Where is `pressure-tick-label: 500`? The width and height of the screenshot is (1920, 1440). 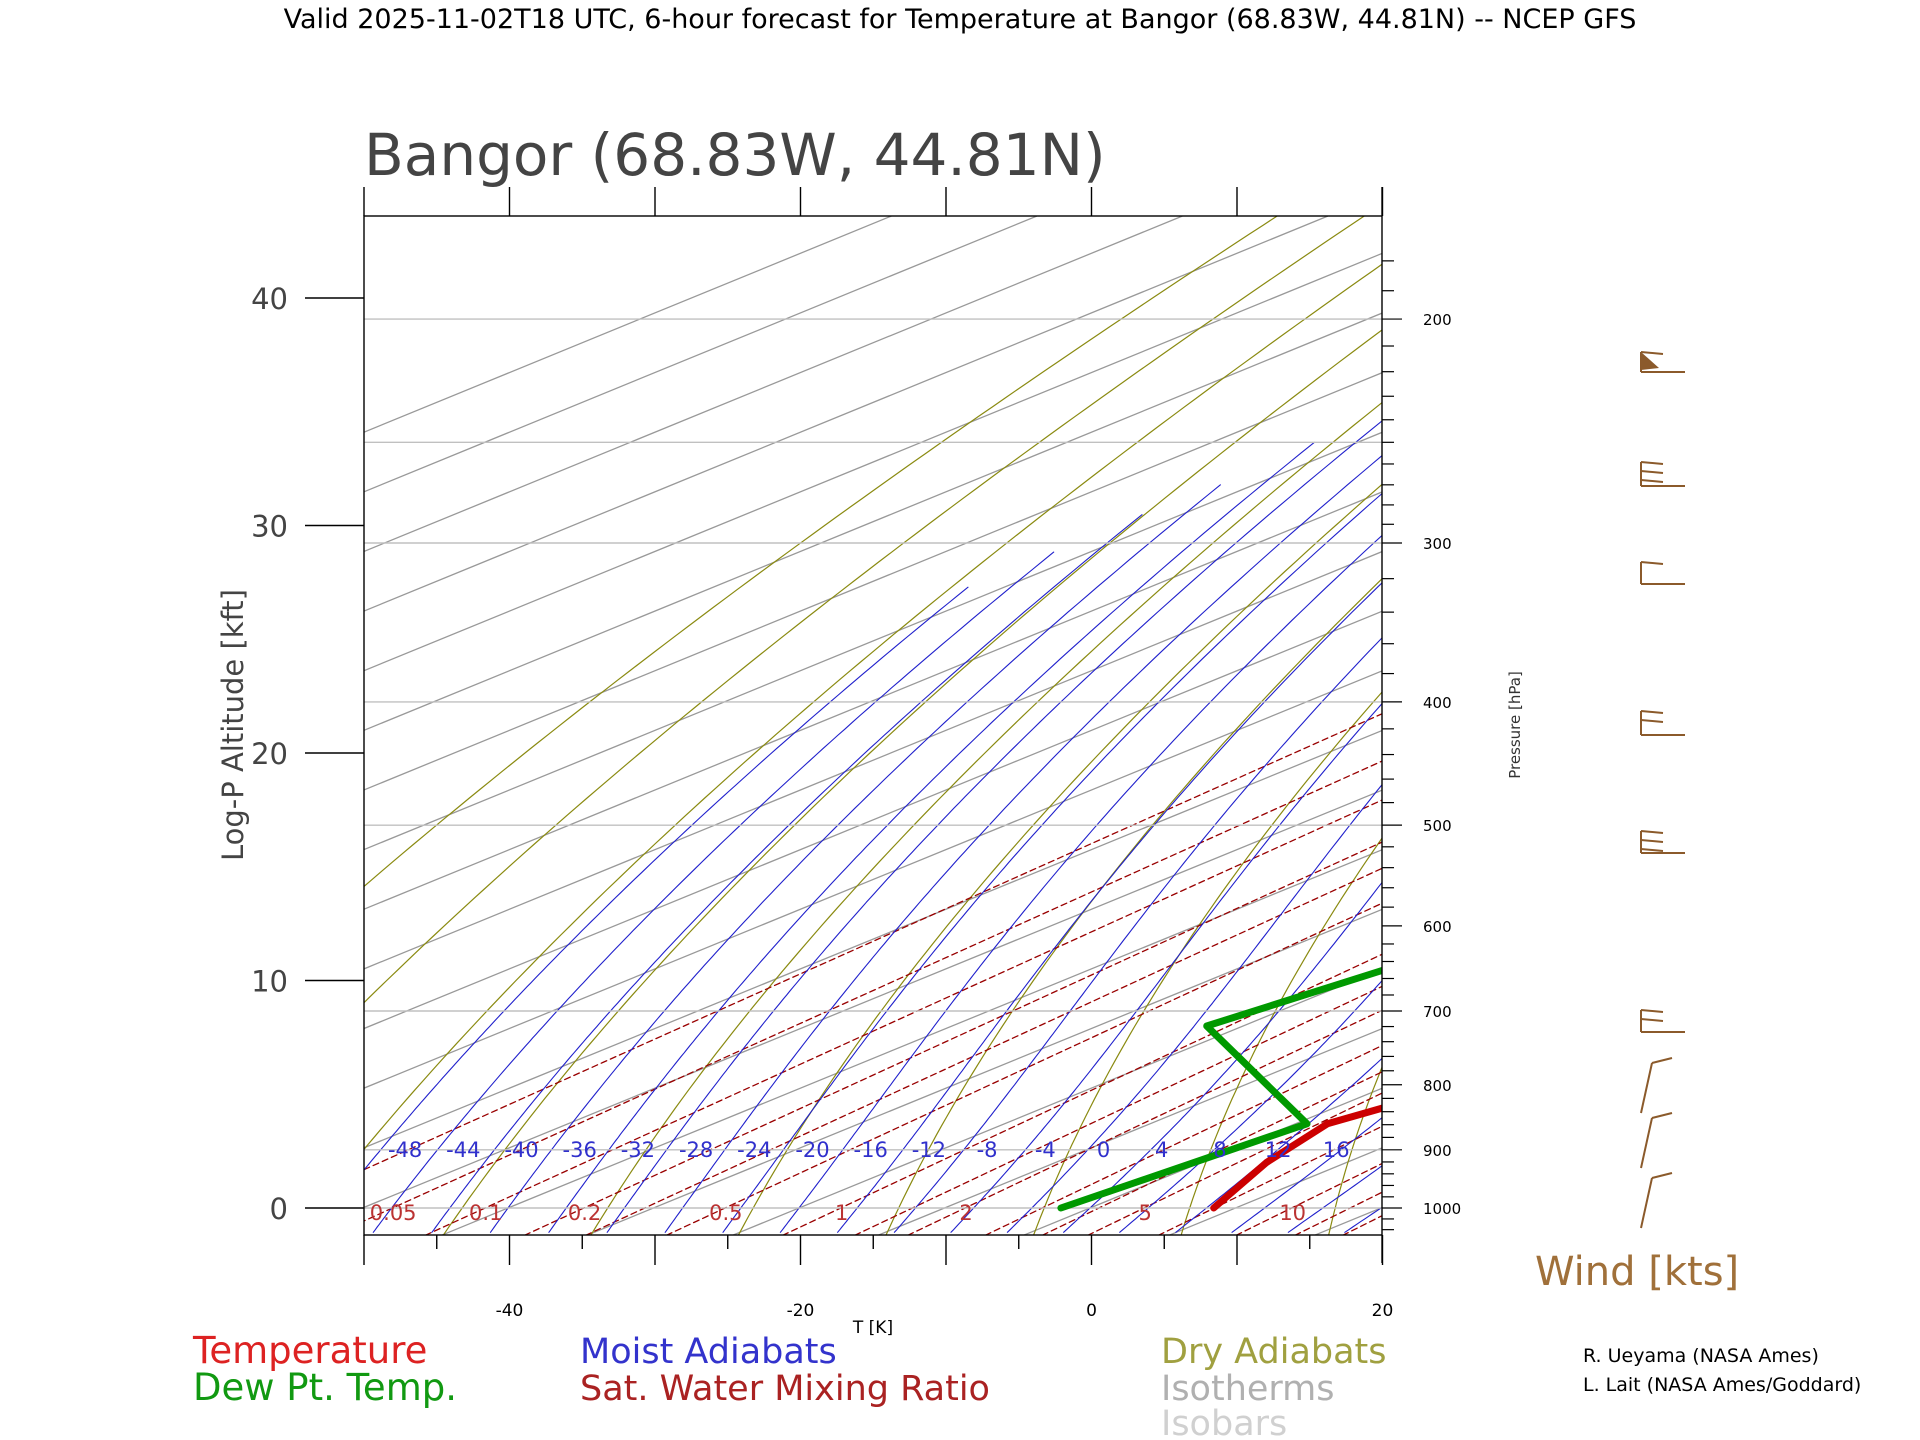
pressure-tick-label: 500 is located at coordinates (1437, 826).